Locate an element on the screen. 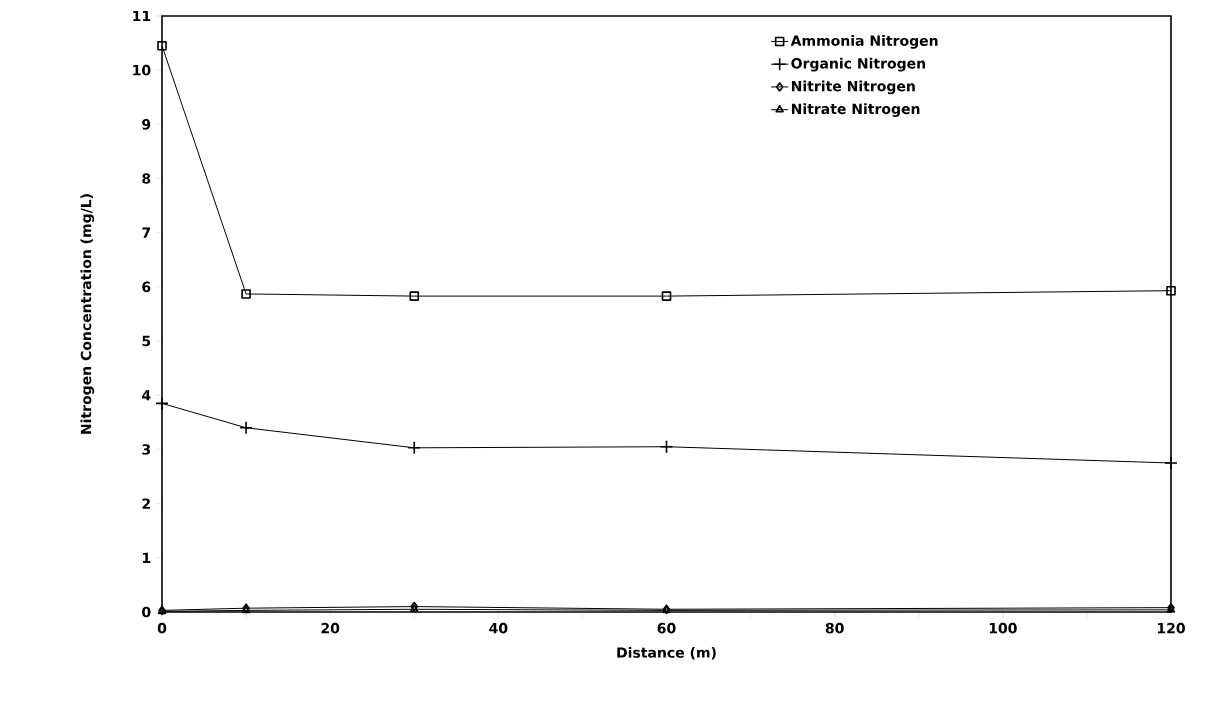  y-tick-label: 3 is located at coordinates (146, 449).